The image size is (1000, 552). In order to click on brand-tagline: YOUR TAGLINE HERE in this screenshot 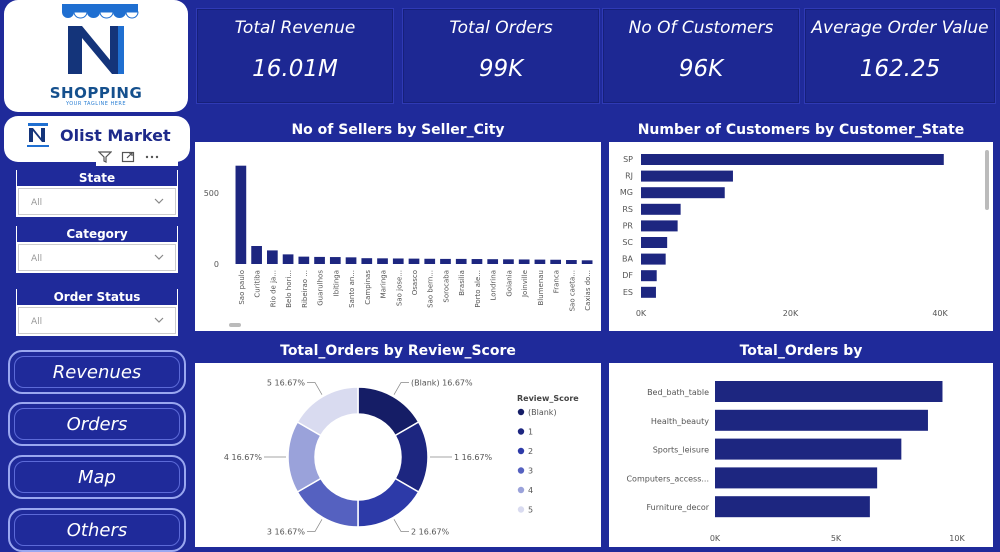, I will do `click(96, 104)`.